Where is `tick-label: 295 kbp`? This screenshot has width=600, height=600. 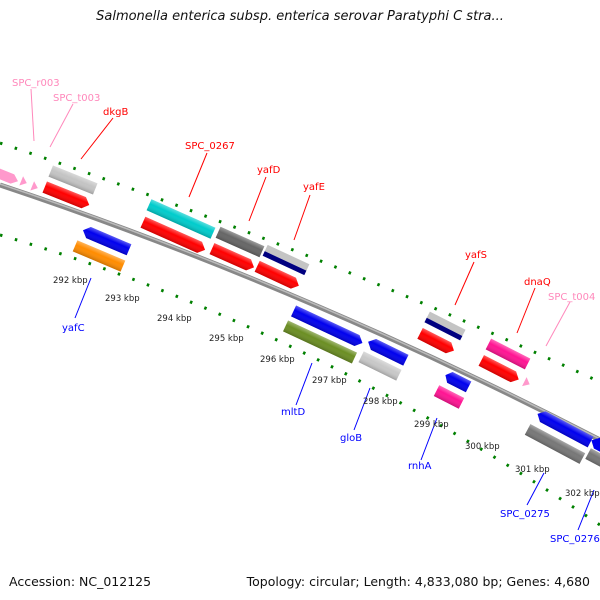 tick-label: 295 kbp is located at coordinates (226, 339).